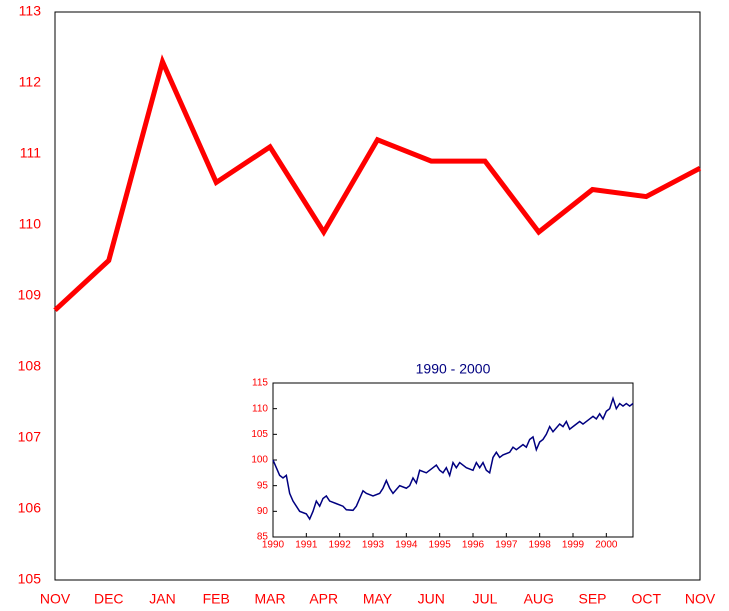 The width and height of the screenshot is (729, 611). I want to click on data-line, so click(453, 458).